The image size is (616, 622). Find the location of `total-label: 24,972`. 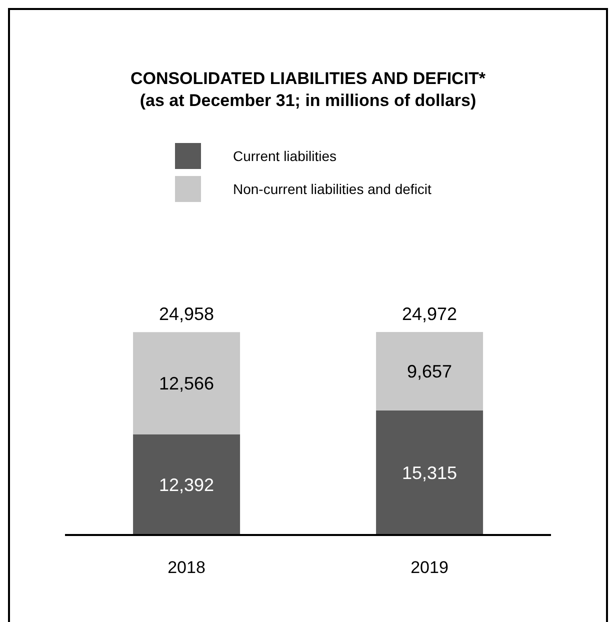

total-label: 24,972 is located at coordinates (430, 314).